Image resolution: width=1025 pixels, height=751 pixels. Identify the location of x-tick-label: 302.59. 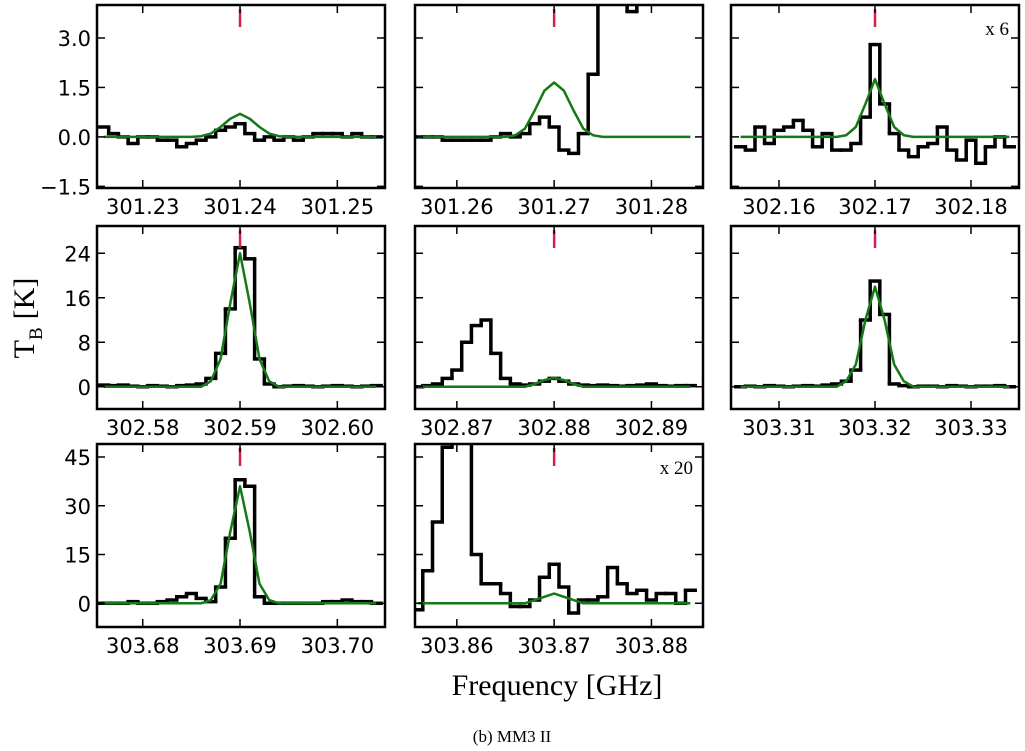
(239, 428).